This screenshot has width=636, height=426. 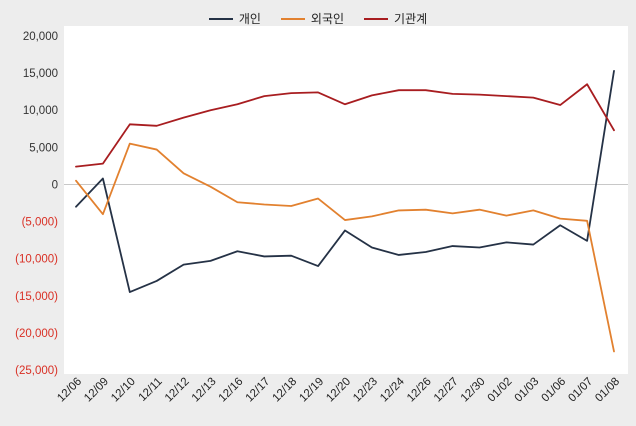 I want to click on x-axis-tick-label: 12/16, so click(x=231, y=390).